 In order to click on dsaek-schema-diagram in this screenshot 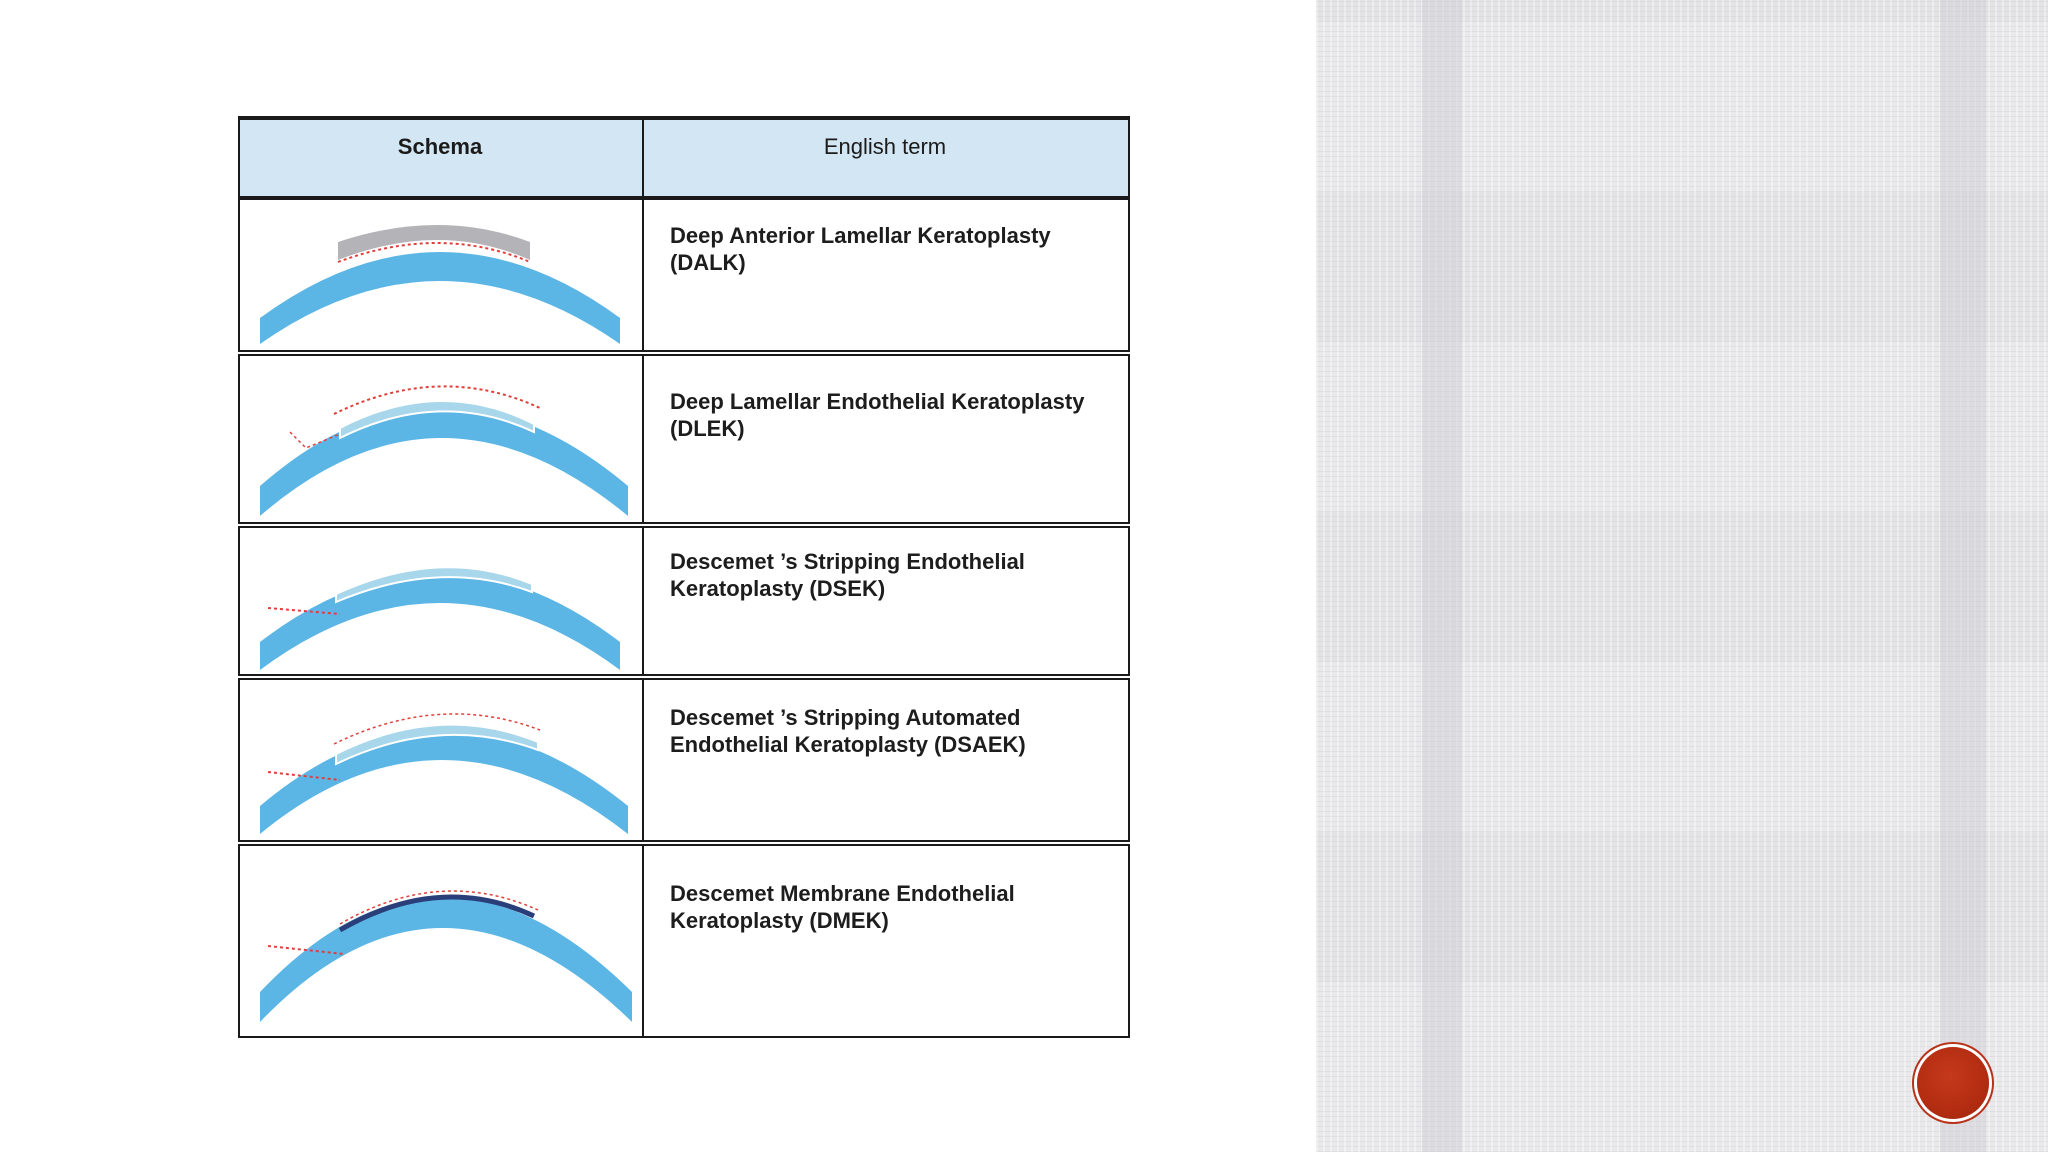, I will do `click(444, 773)`.